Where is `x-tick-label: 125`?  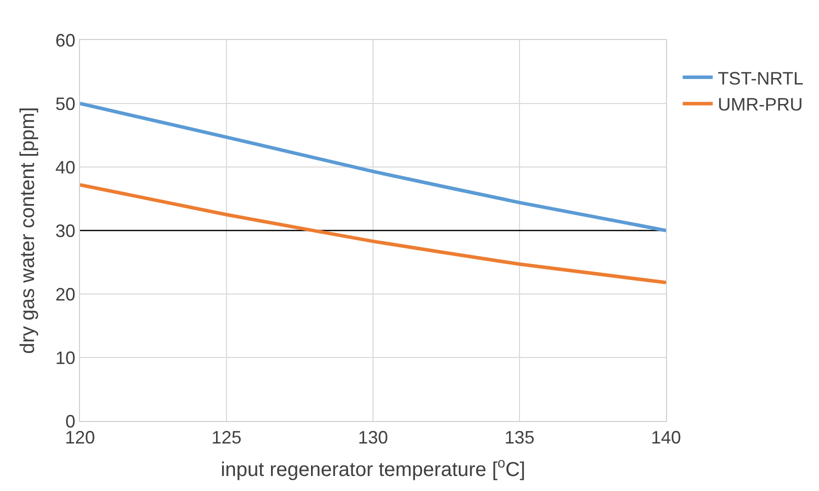 x-tick-label: 125 is located at coordinates (226, 438).